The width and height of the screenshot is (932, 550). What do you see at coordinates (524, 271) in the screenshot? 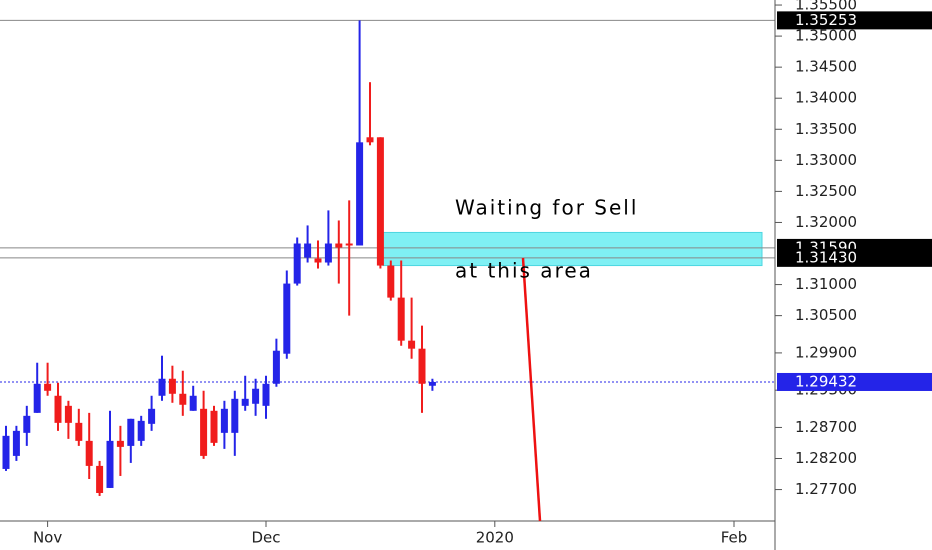
I see `annotation: at this area` at bounding box center [524, 271].